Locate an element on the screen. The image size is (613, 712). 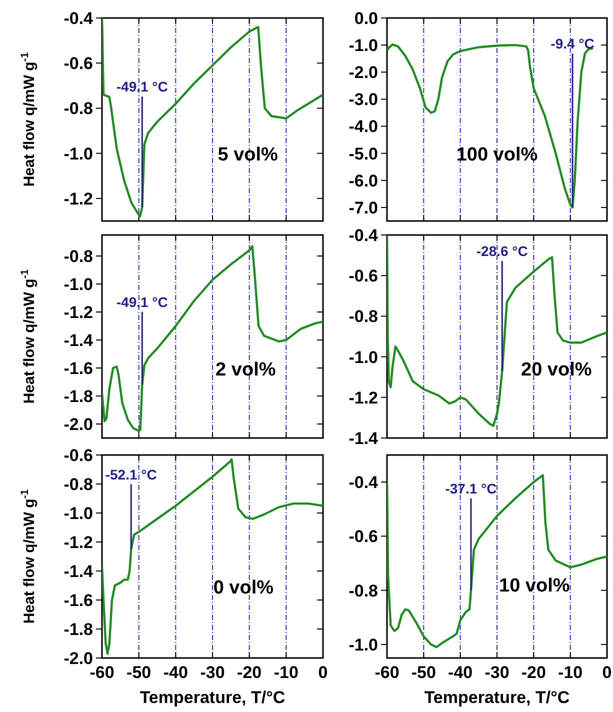
annotation: -52.1 °C is located at coordinates (131, 474).